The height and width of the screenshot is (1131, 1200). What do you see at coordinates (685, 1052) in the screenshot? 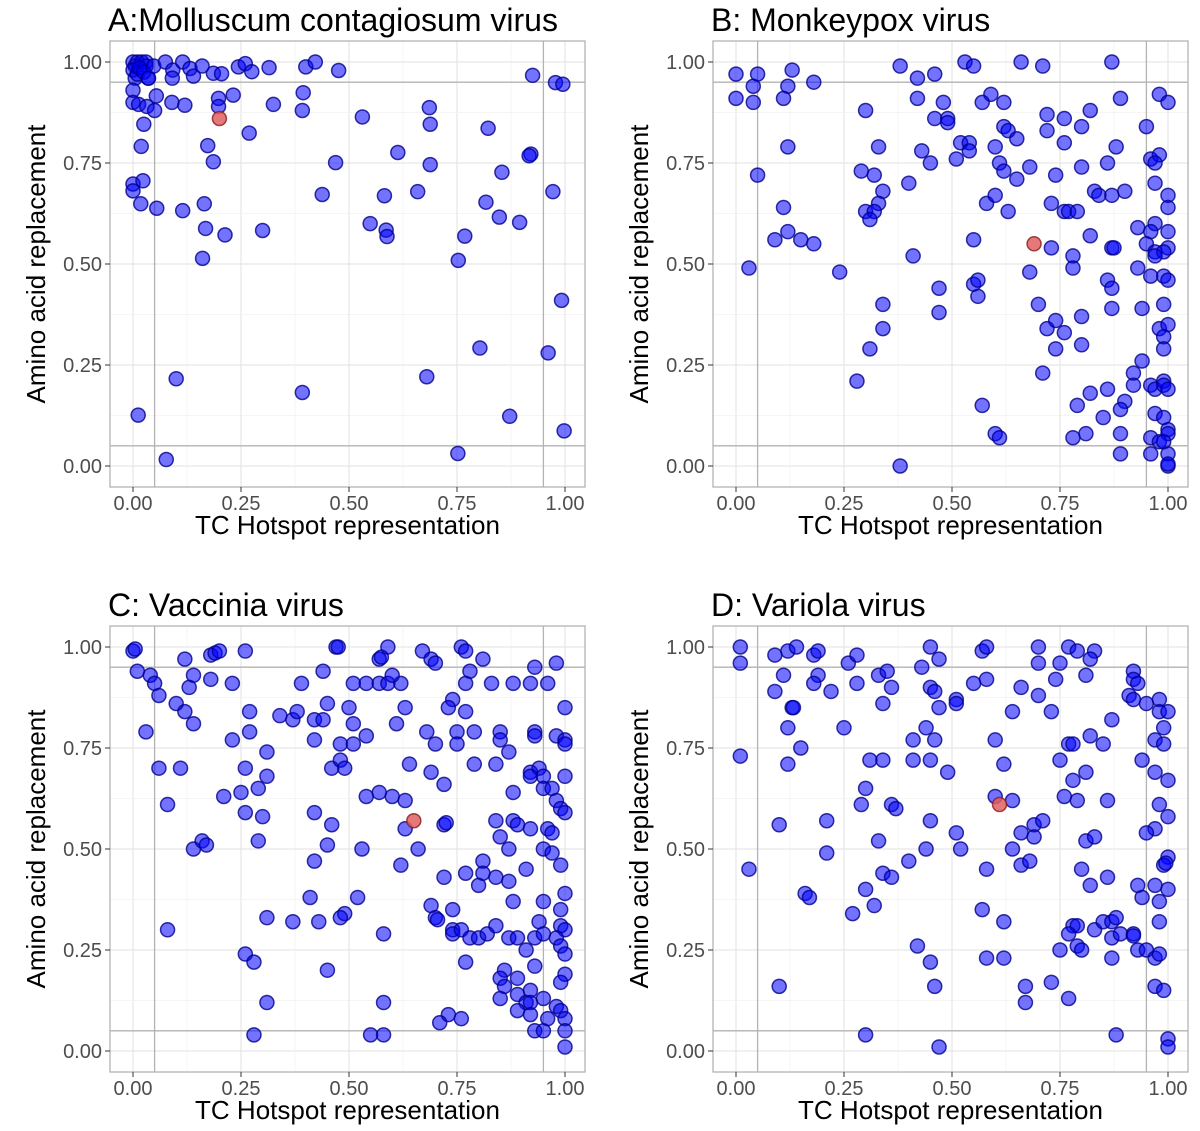
I see `y-tick-label: 0.00` at bounding box center [685, 1052].